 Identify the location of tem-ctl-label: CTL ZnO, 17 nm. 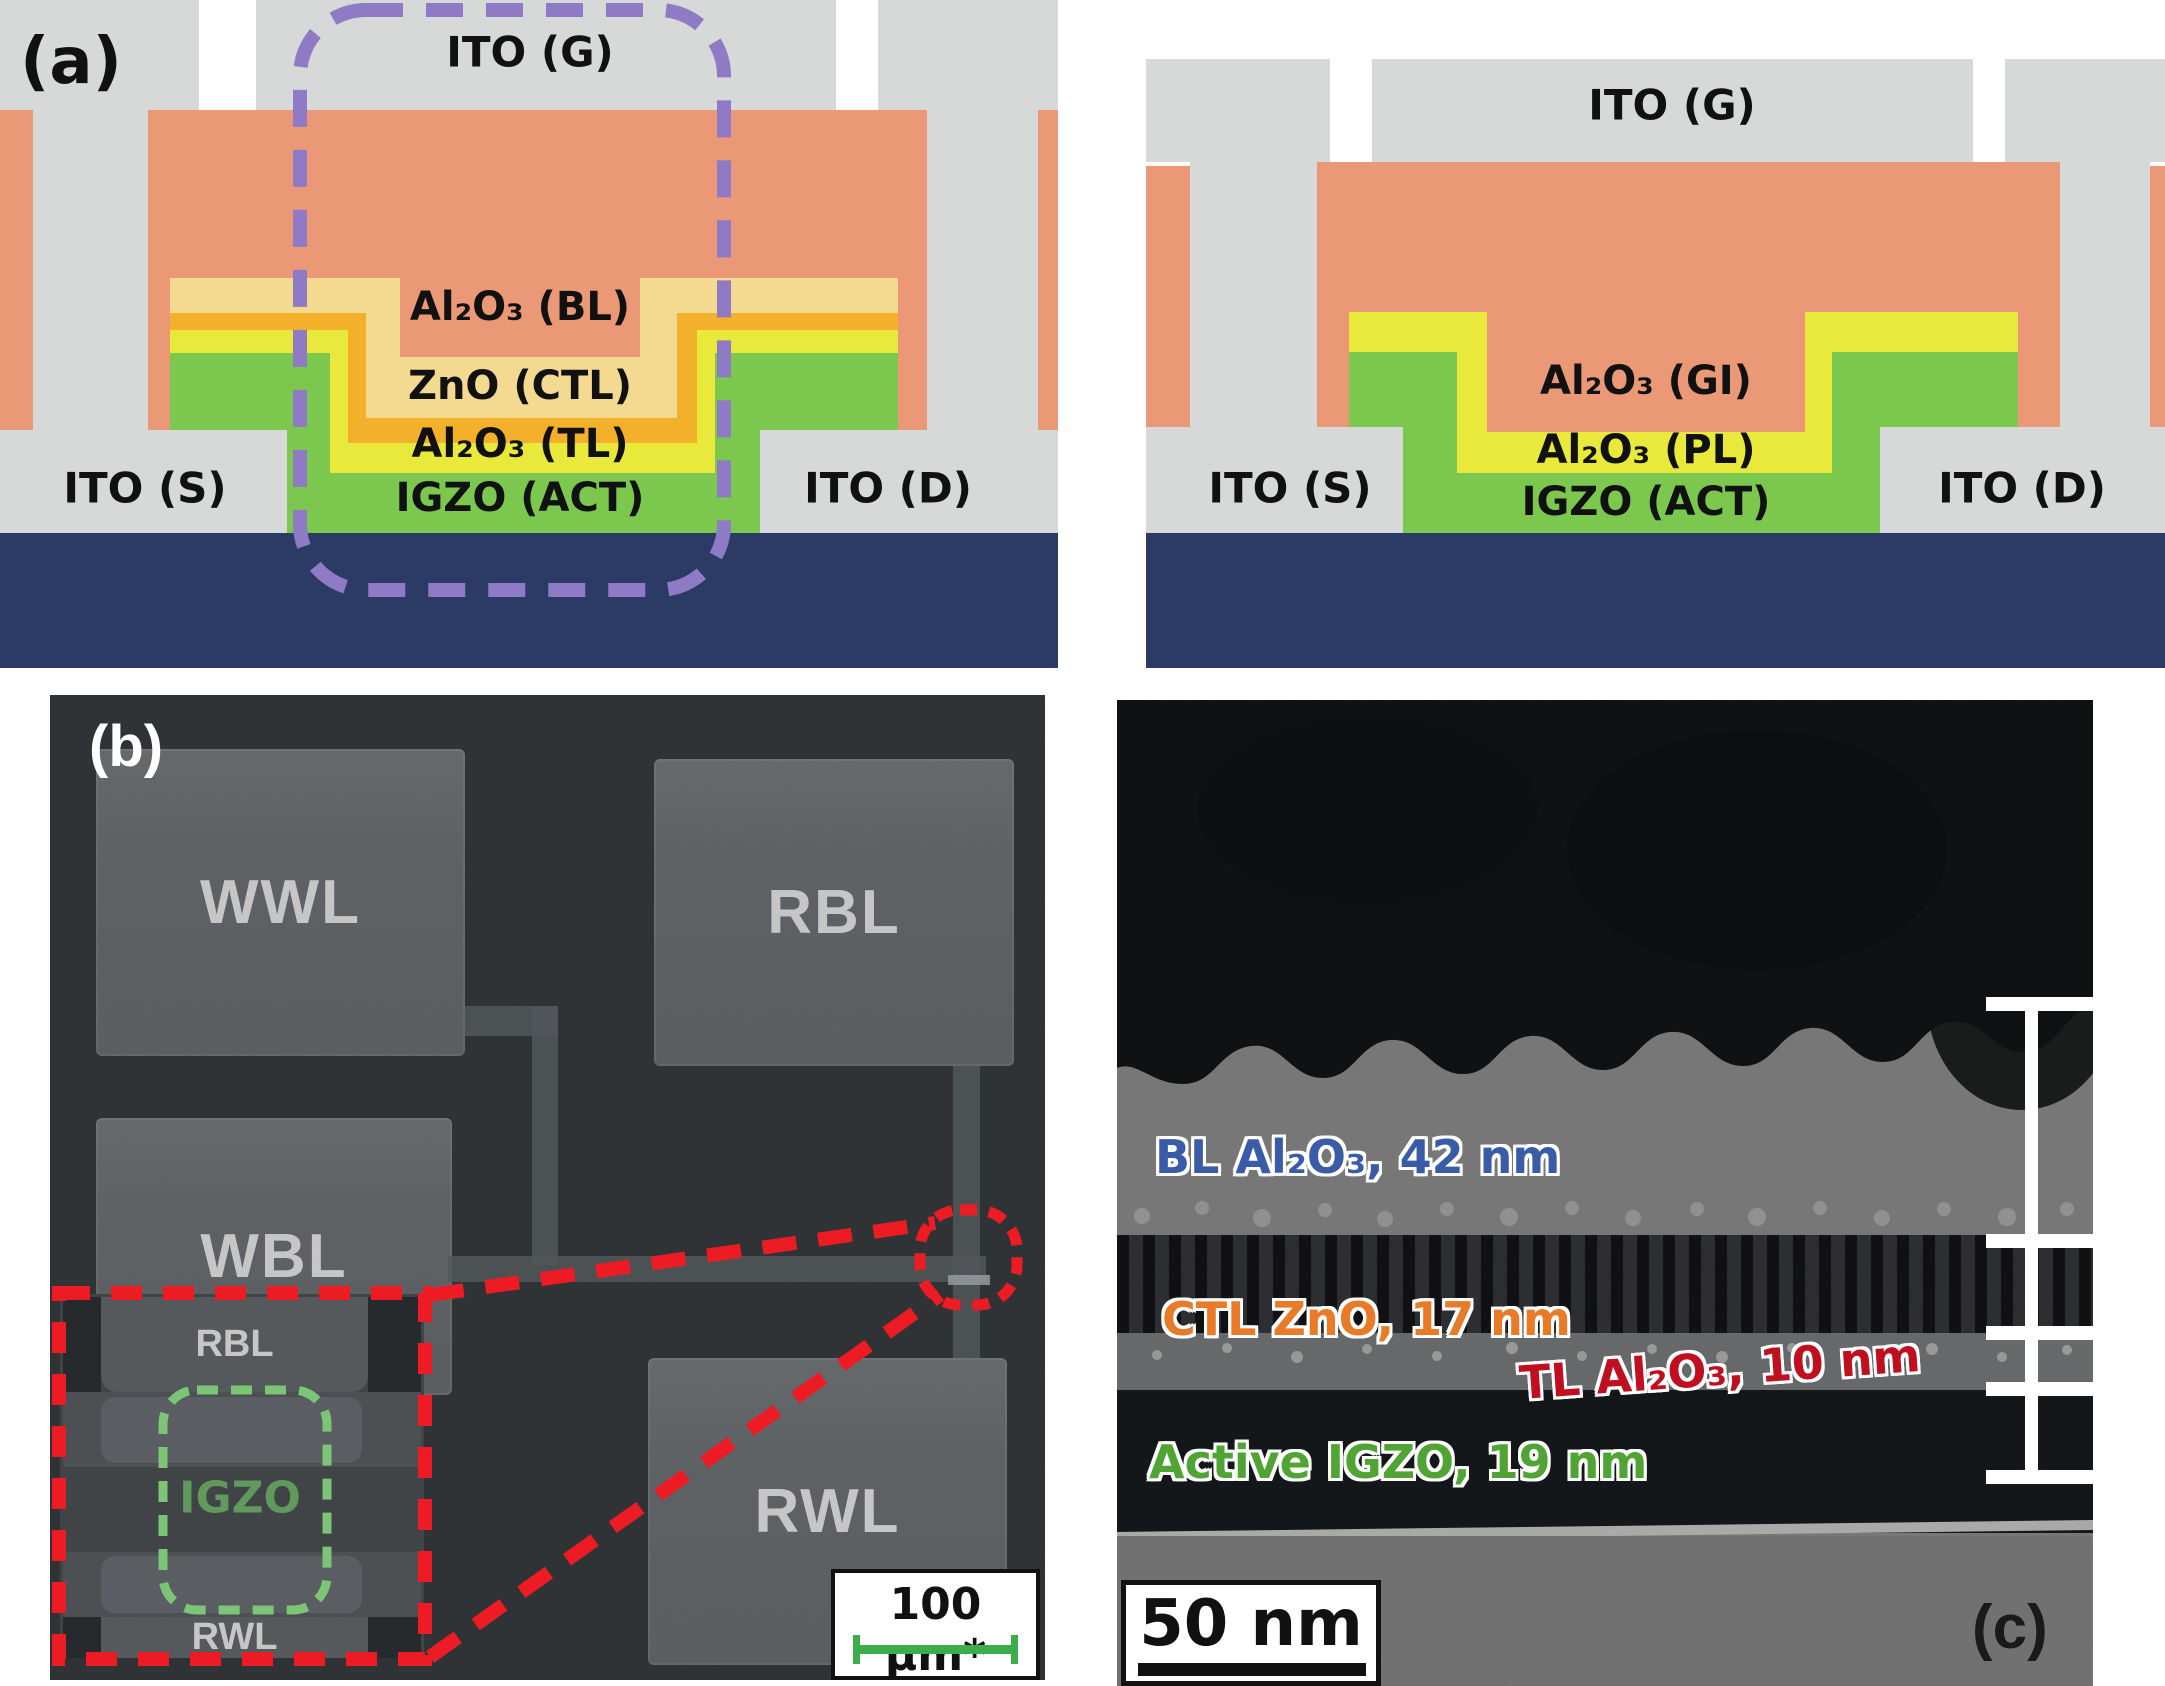
(1366, 1319).